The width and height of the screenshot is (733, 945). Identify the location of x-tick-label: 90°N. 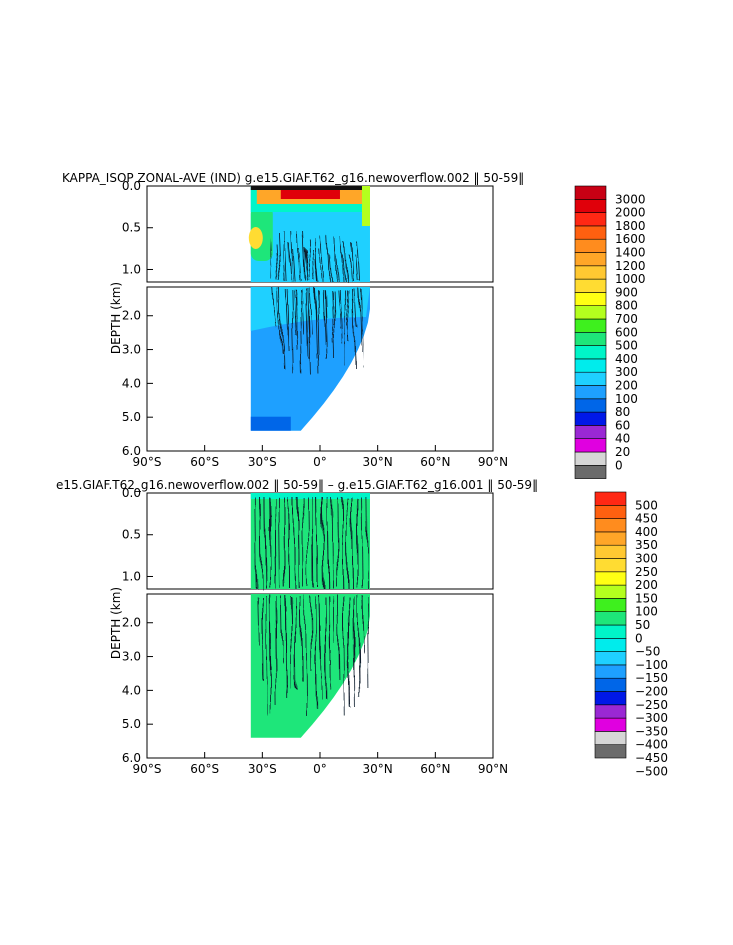
(493, 462).